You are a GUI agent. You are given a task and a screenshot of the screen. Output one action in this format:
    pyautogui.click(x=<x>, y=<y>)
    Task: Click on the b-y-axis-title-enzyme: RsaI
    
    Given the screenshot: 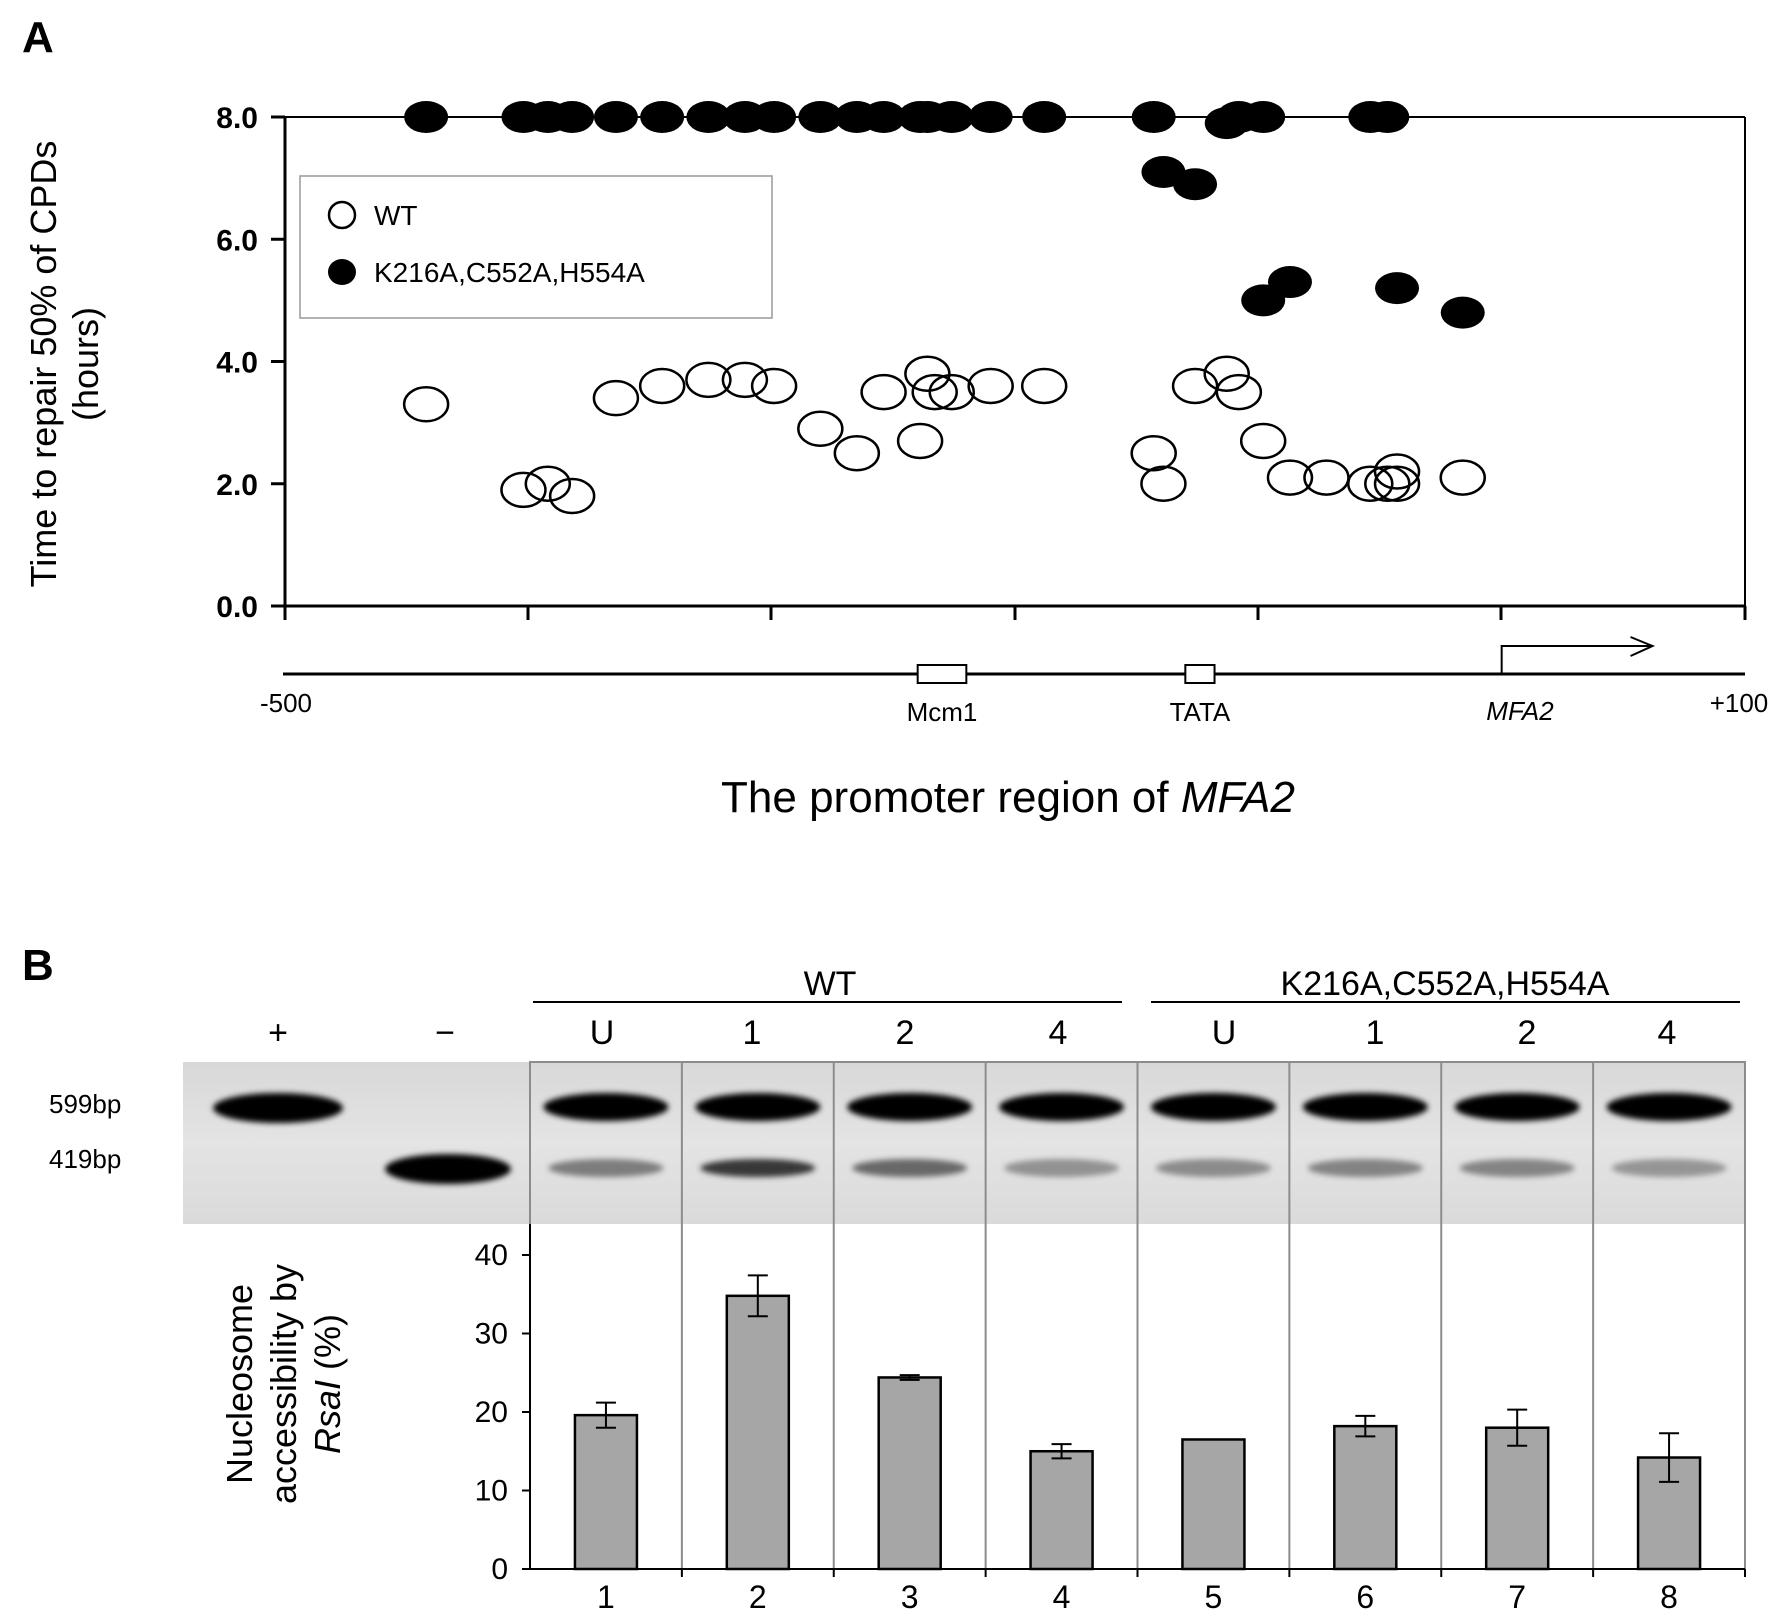 What is the action you would take?
    pyautogui.click(x=327, y=1417)
    